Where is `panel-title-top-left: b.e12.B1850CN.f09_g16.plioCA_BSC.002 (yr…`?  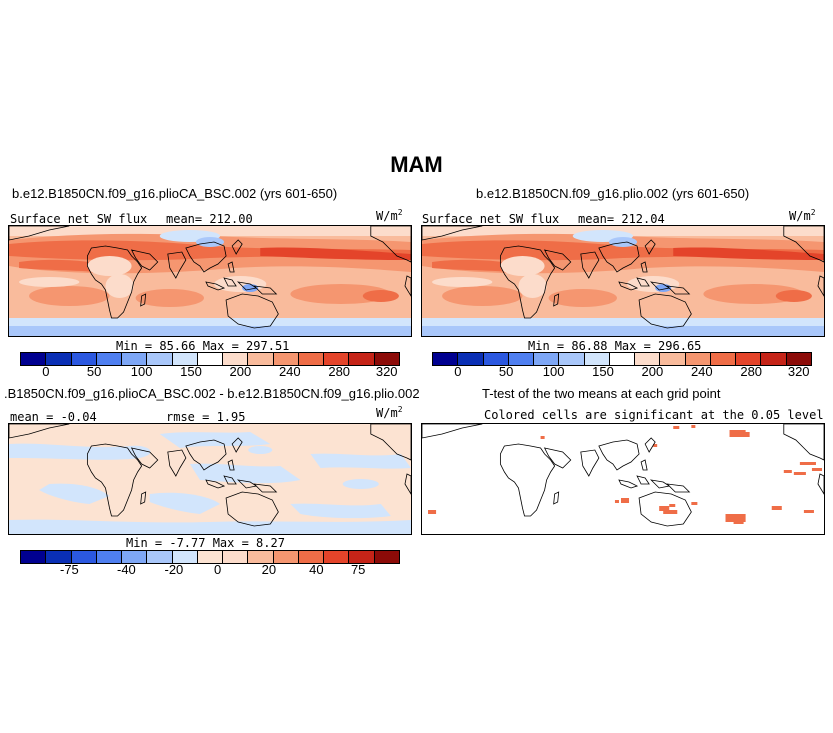 panel-title-top-left: b.e12.B1850CN.f09_g16.plioCA_BSC.002 (yr… is located at coordinates (175, 193).